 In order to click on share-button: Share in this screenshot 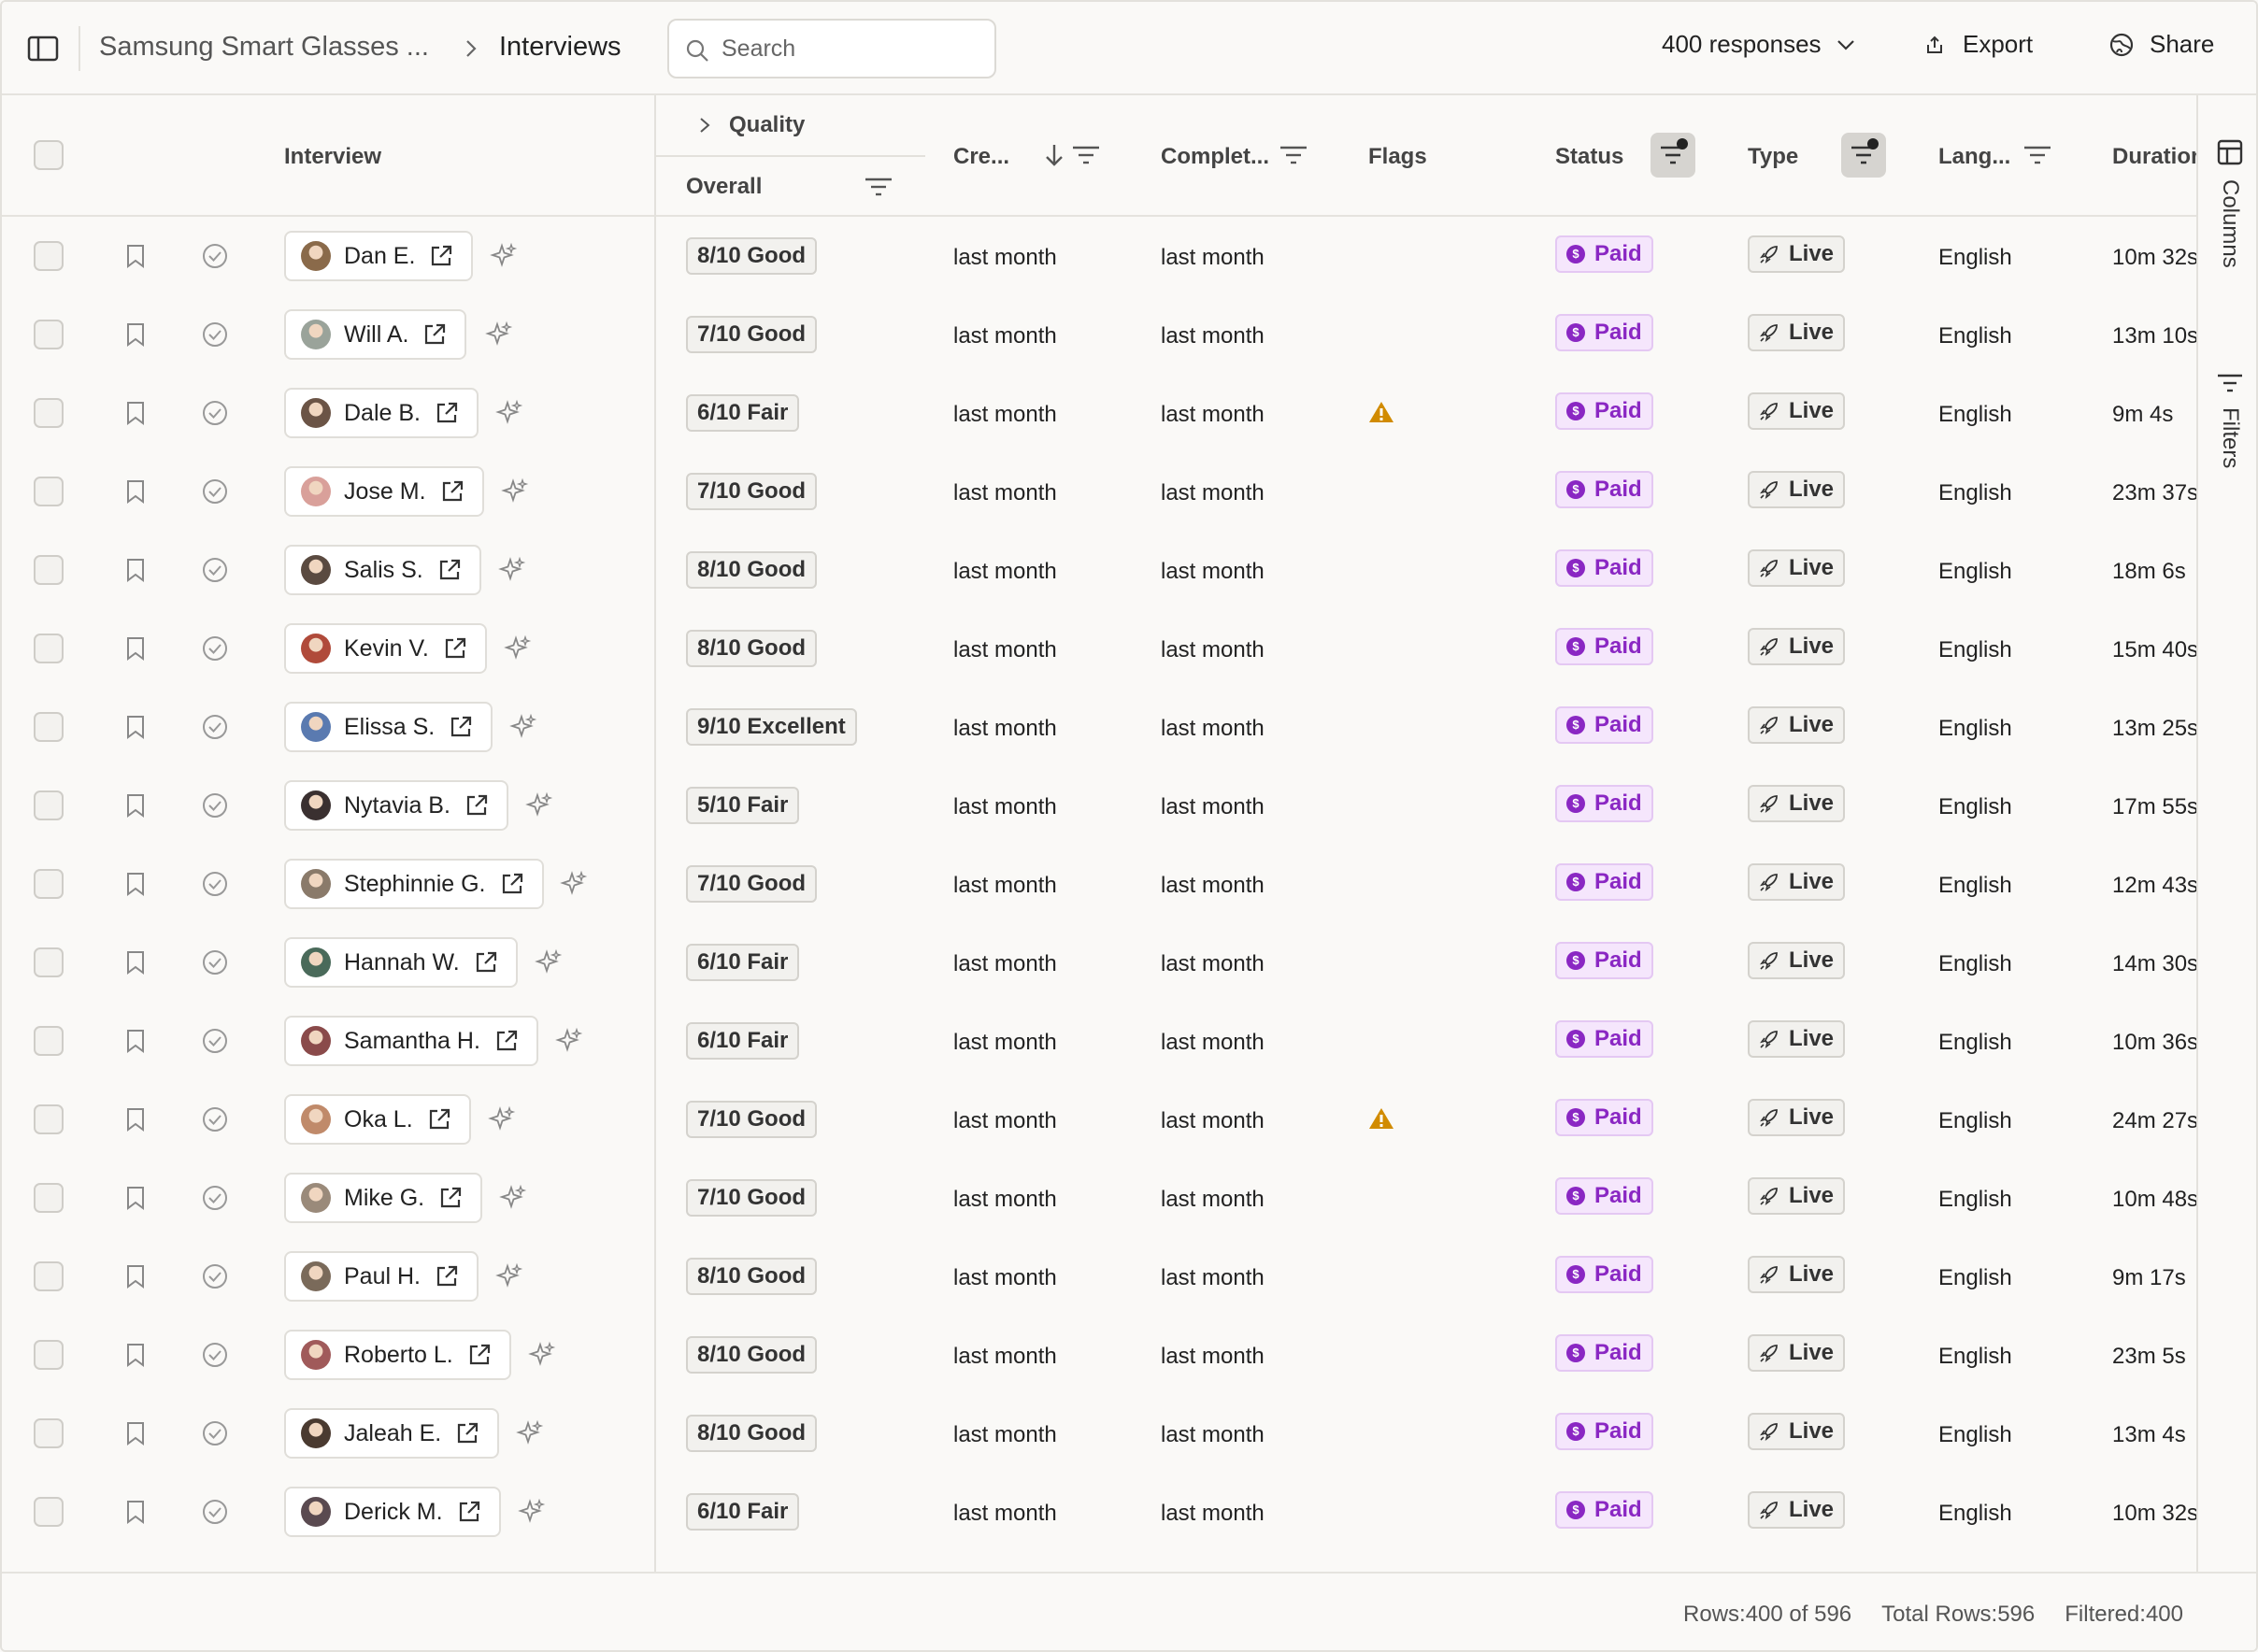, I will do `click(2161, 44)`.